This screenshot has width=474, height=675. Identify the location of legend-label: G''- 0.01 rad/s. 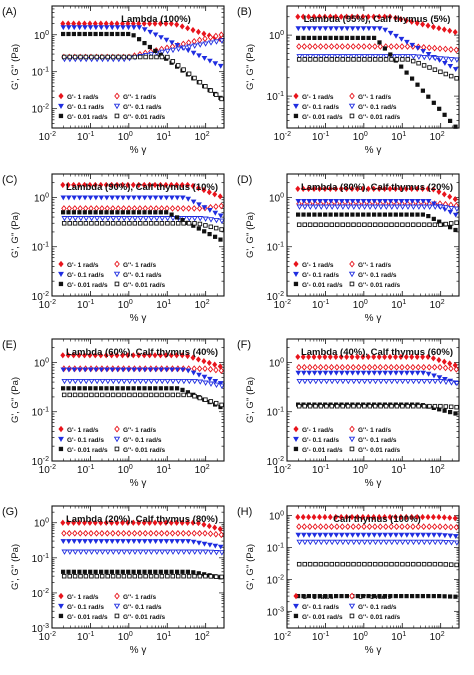
(144, 617).